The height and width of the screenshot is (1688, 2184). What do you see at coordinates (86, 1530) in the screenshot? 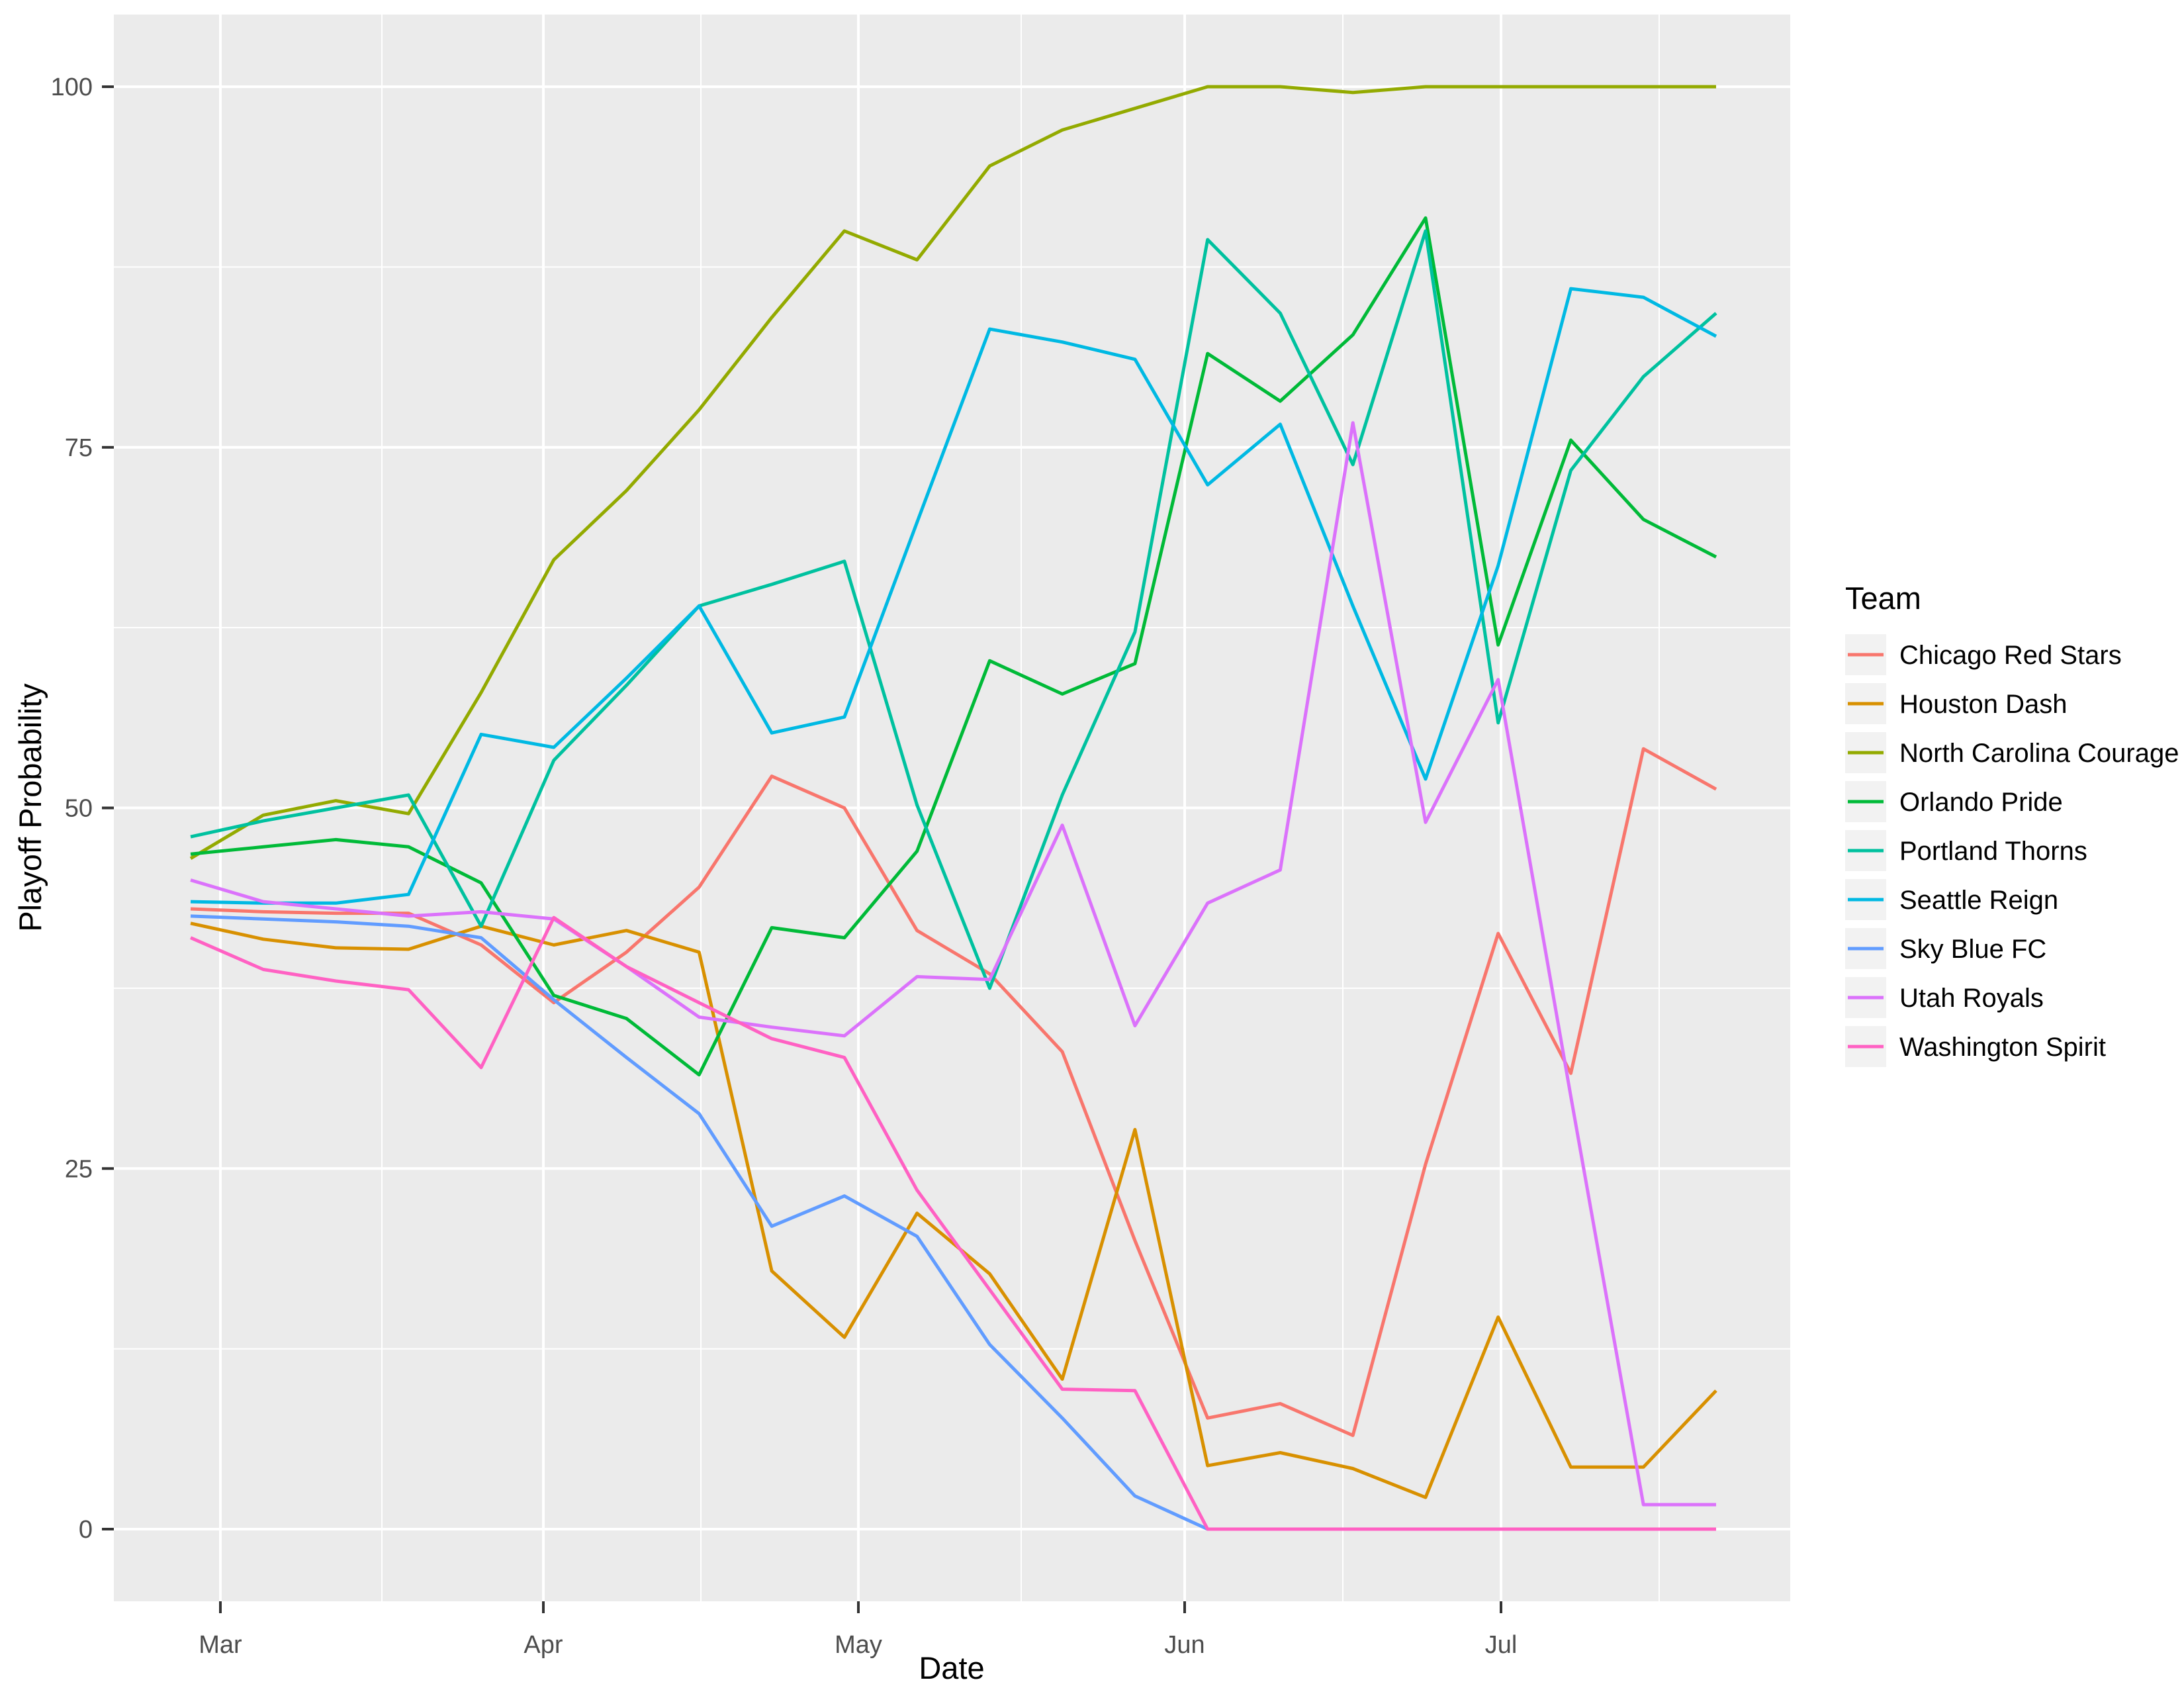
I see `y-tick-label: 0` at bounding box center [86, 1530].